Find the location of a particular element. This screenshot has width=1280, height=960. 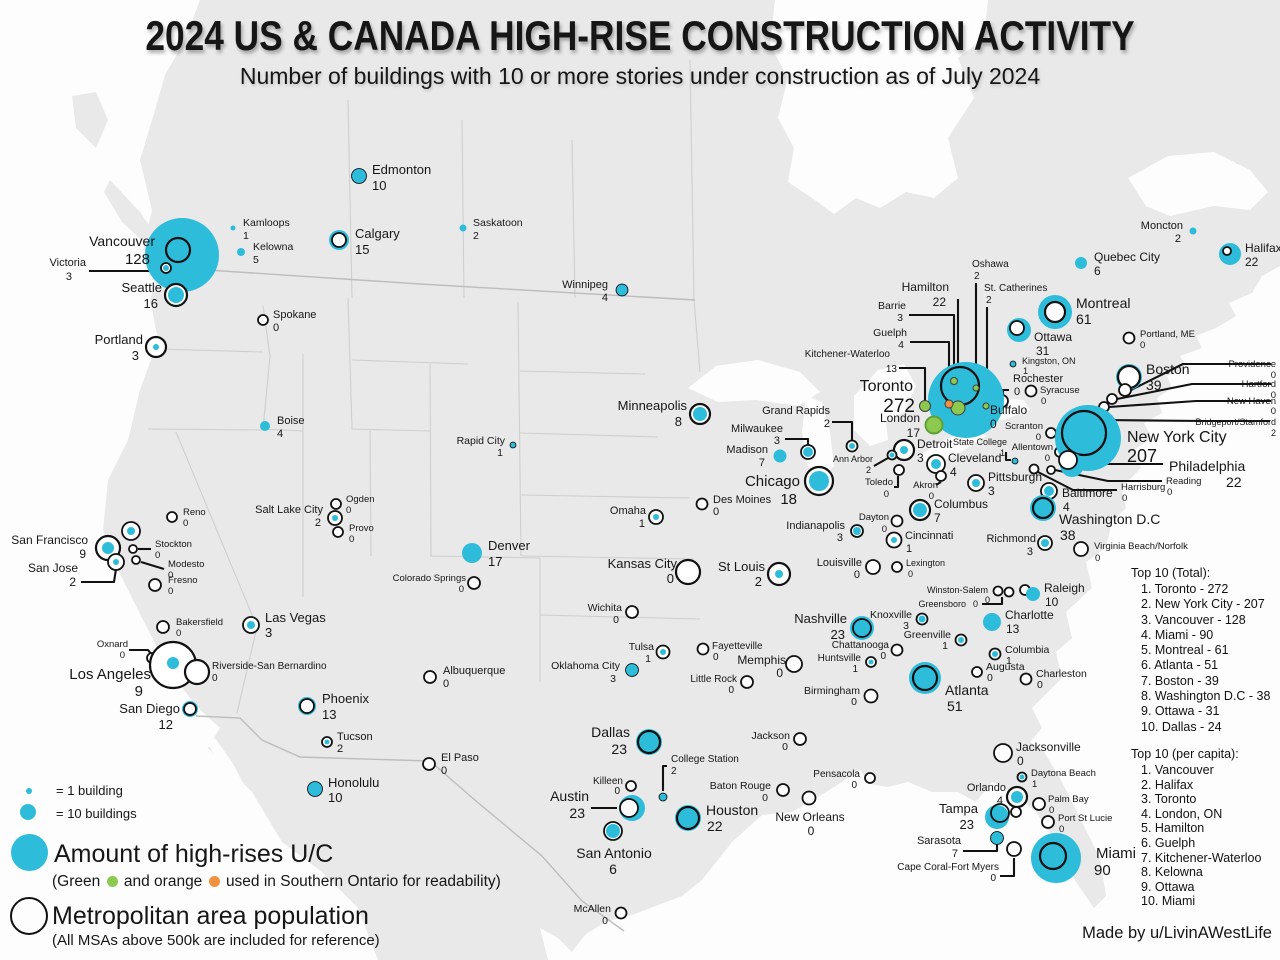

city-marker-killeen is located at coordinates (631, 786).